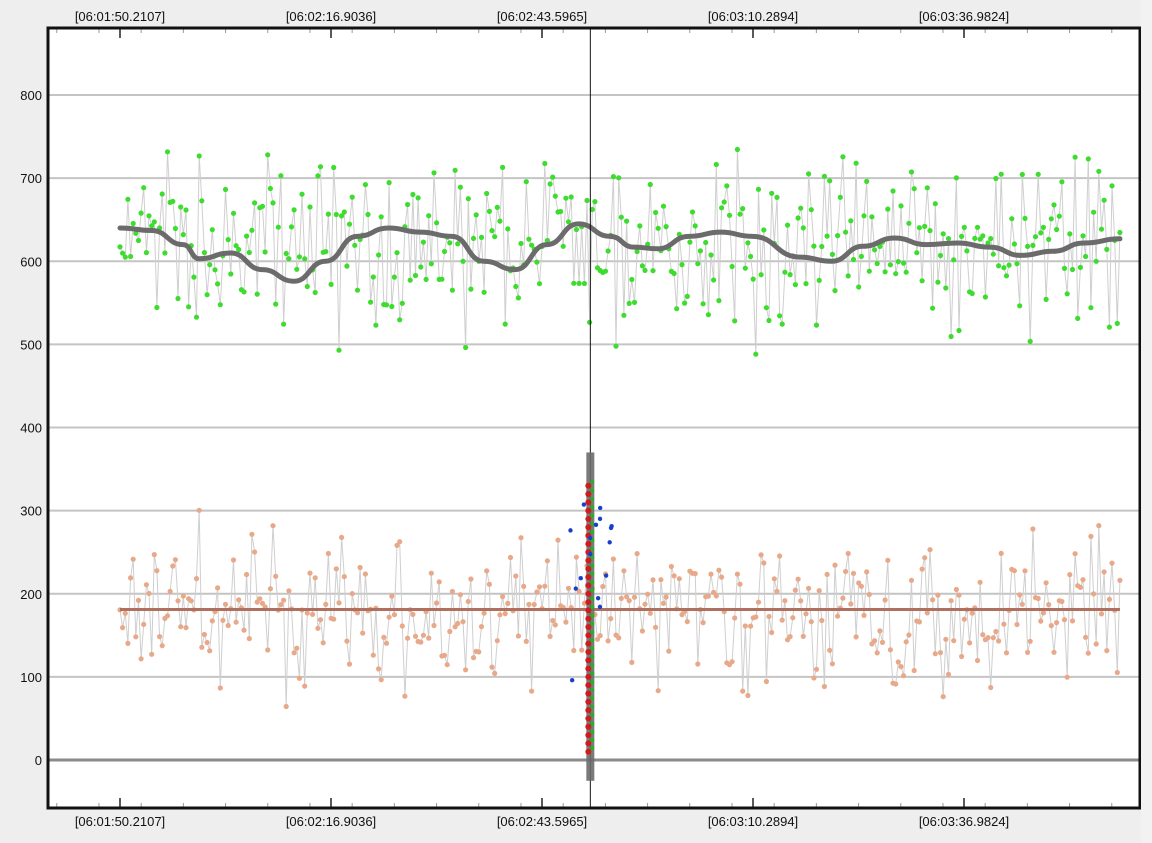 Image resolution: width=1152 pixels, height=843 pixels. I want to click on y-tick-label: 500, so click(31, 344).